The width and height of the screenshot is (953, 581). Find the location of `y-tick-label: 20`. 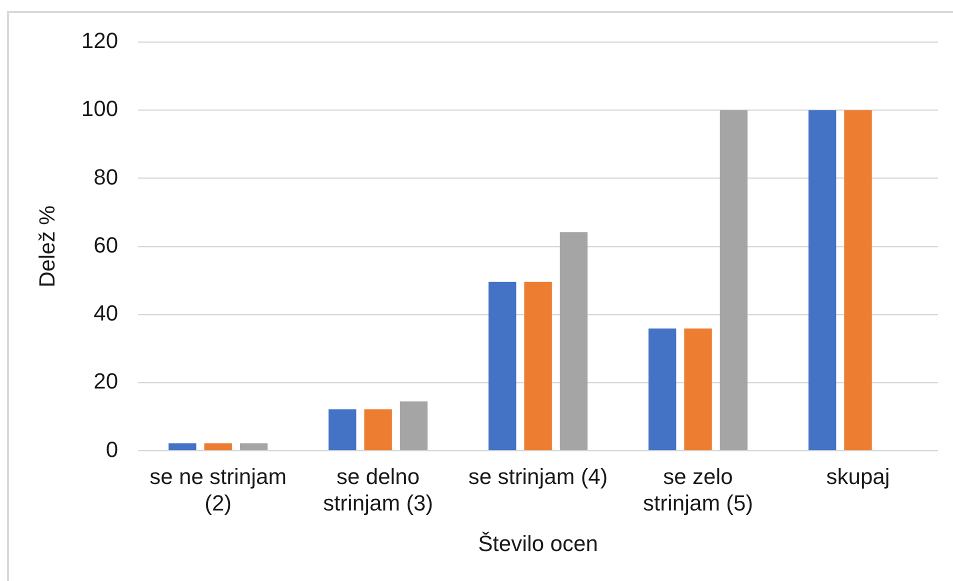

y-tick-label: 20 is located at coordinates (106, 381).